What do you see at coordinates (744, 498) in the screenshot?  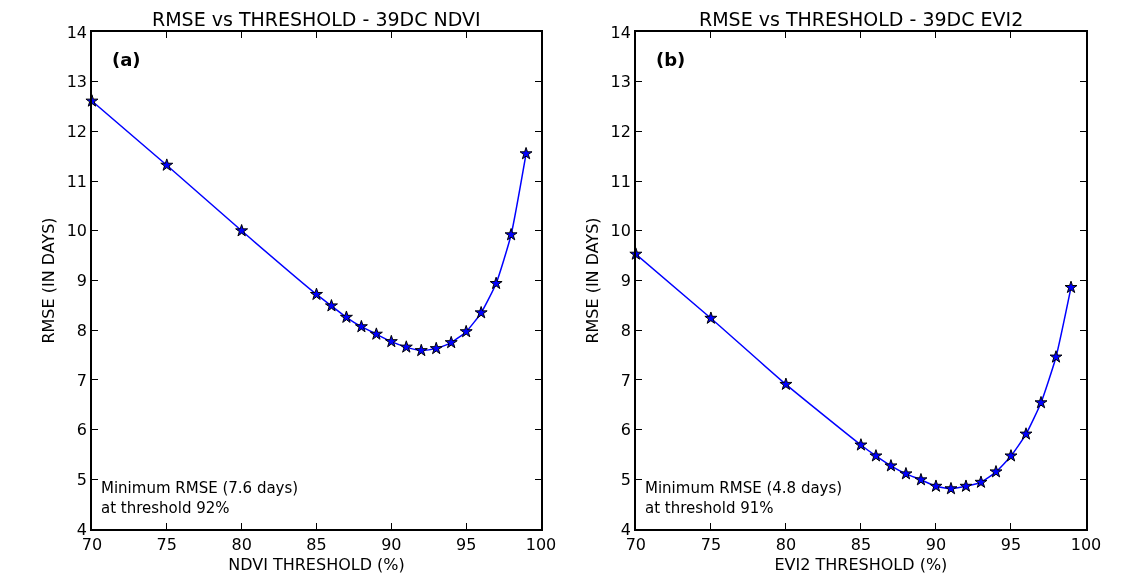 I see `annotation: Minimum RMSE (4.8 days) at threshold 91%` at bounding box center [744, 498].